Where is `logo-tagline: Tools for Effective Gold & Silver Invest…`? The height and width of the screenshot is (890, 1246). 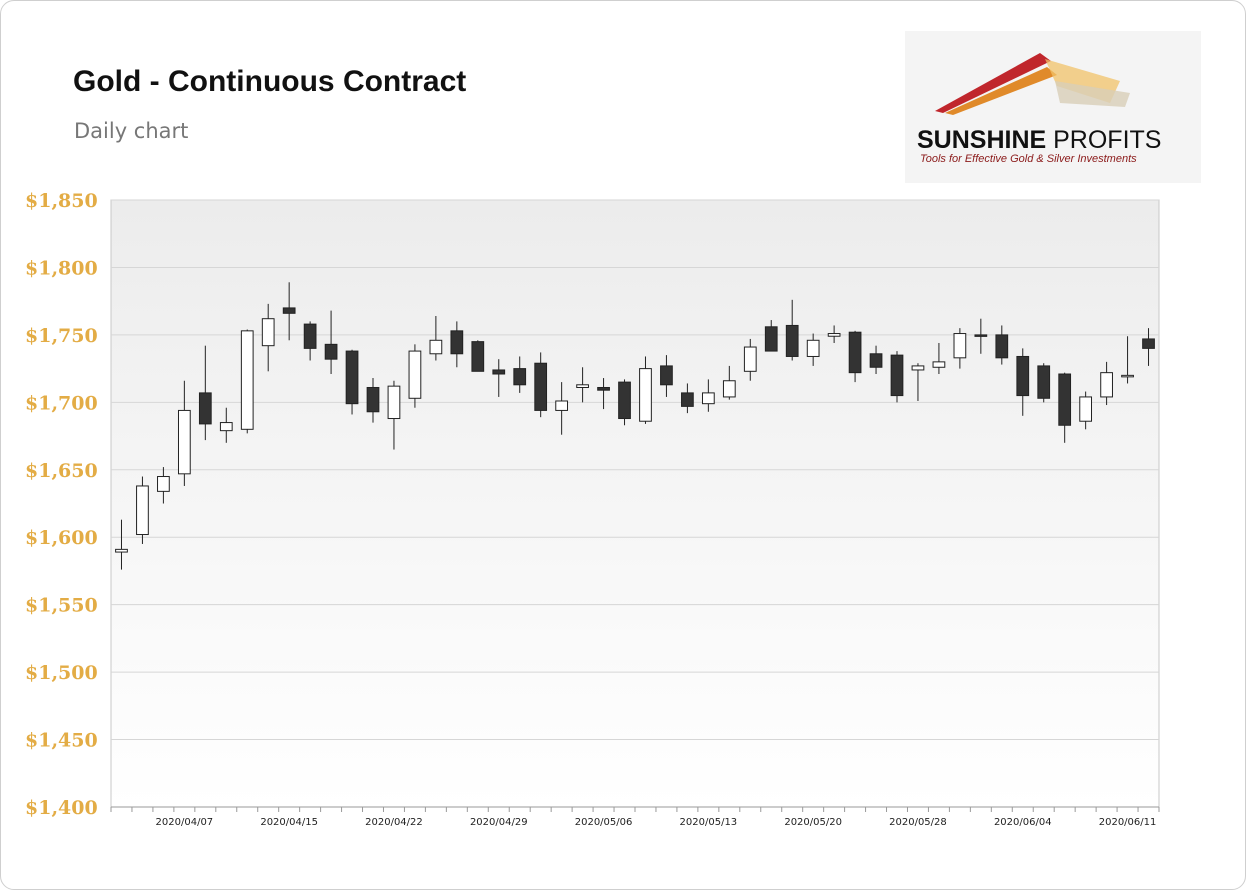 logo-tagline: Tools for Effective Gold & Silver Invest… is located at coordinates (1028, 159).